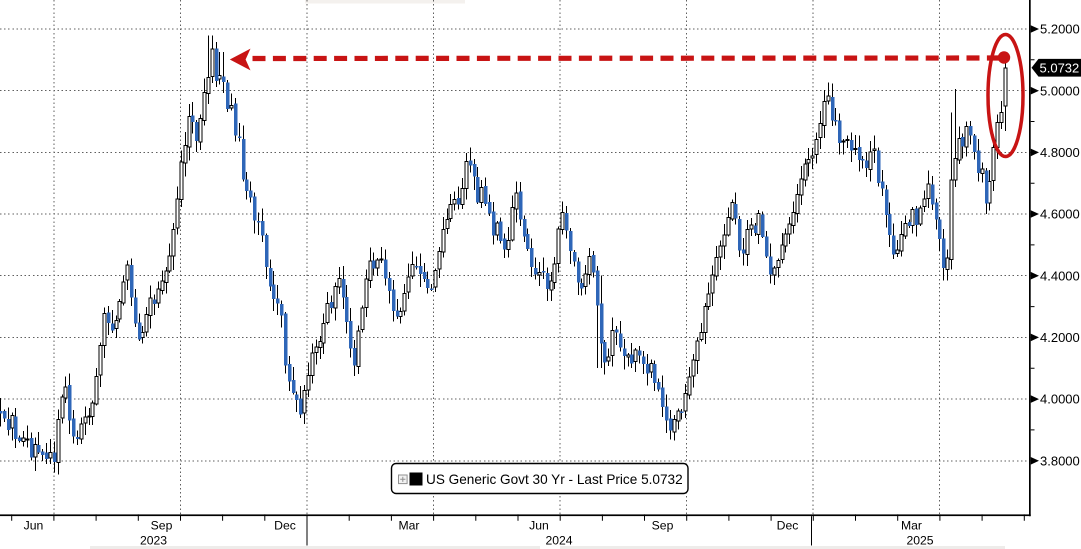 This screenshot has height=549, width=1081. What do you see at coordinates (153, 541) in the screenshot?
I see `svg-text: 2023` at bounding box center [153, 541].